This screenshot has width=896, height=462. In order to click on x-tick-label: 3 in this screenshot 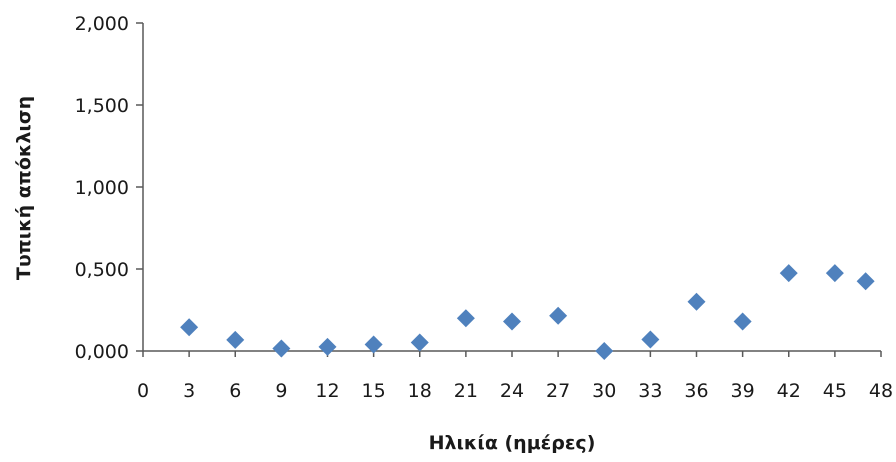, I will do `click(189, 391)`.